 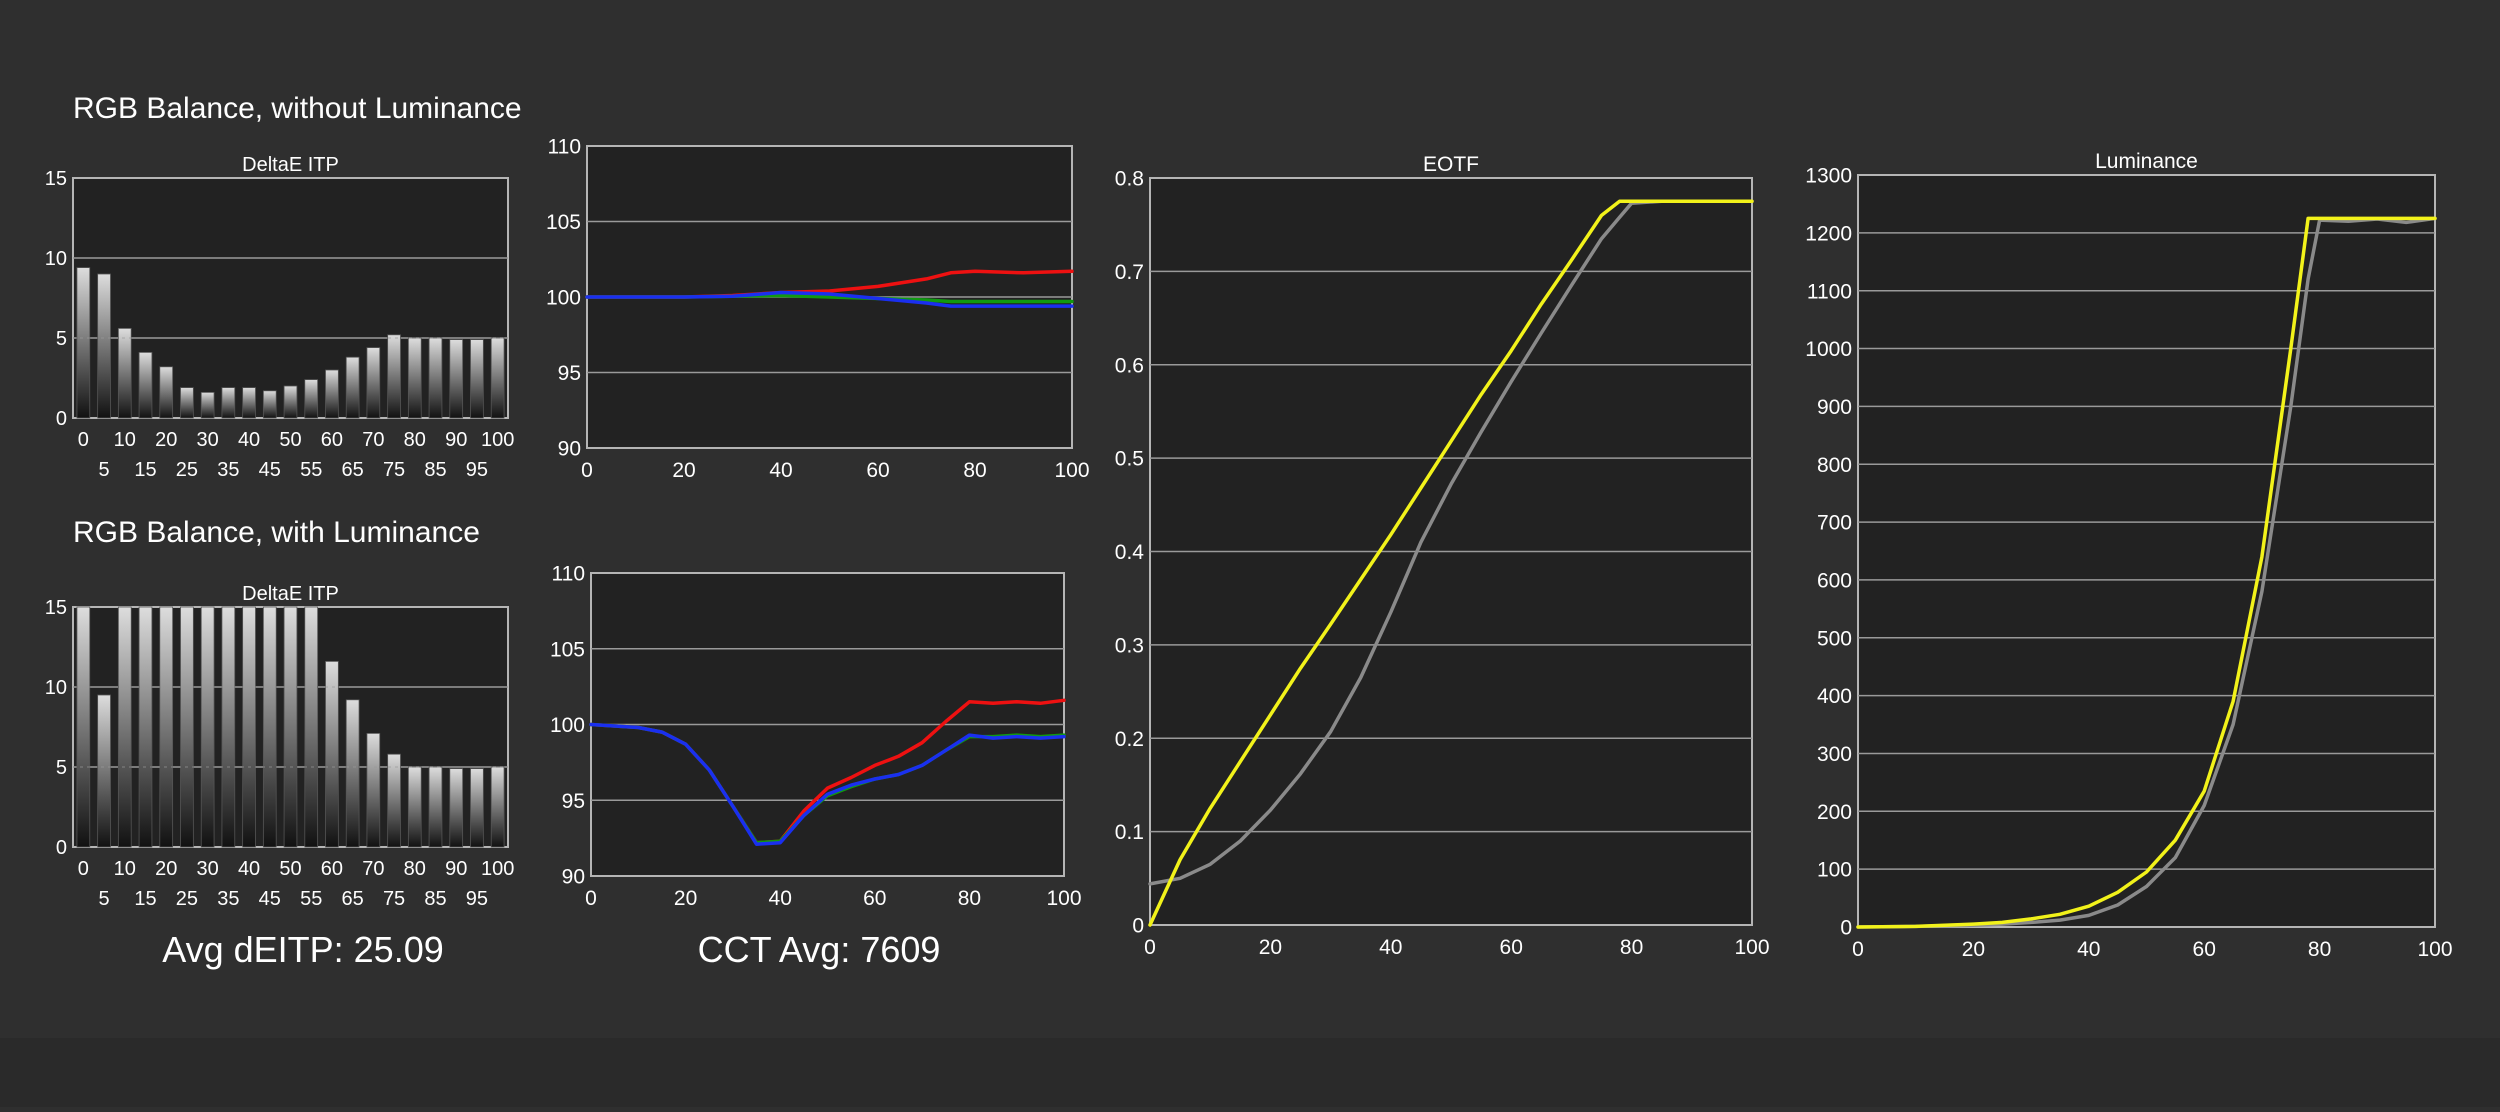 I want to click on deltae-with-x-tick-label: 35, so click(x=228, y=899).